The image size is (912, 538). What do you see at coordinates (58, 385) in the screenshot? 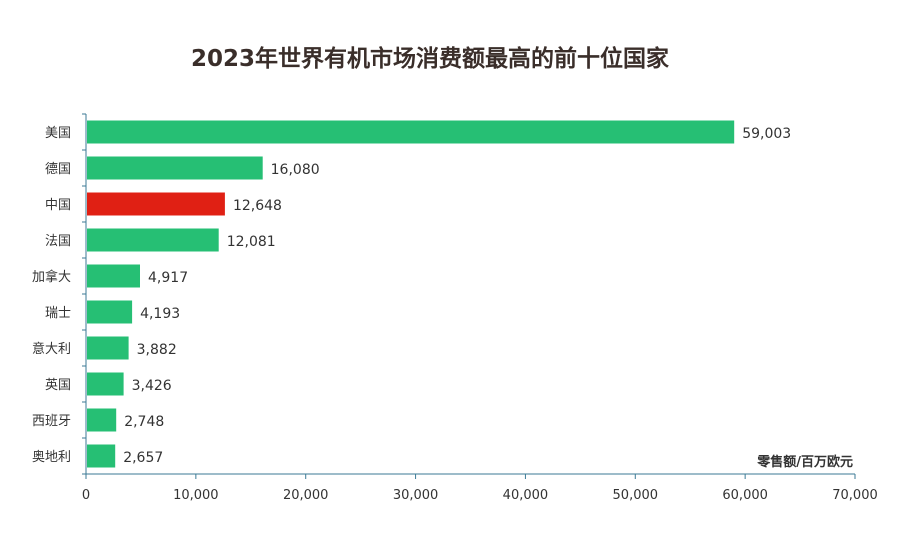
I see `category-label: 英国` at bounding box center [58, 385].